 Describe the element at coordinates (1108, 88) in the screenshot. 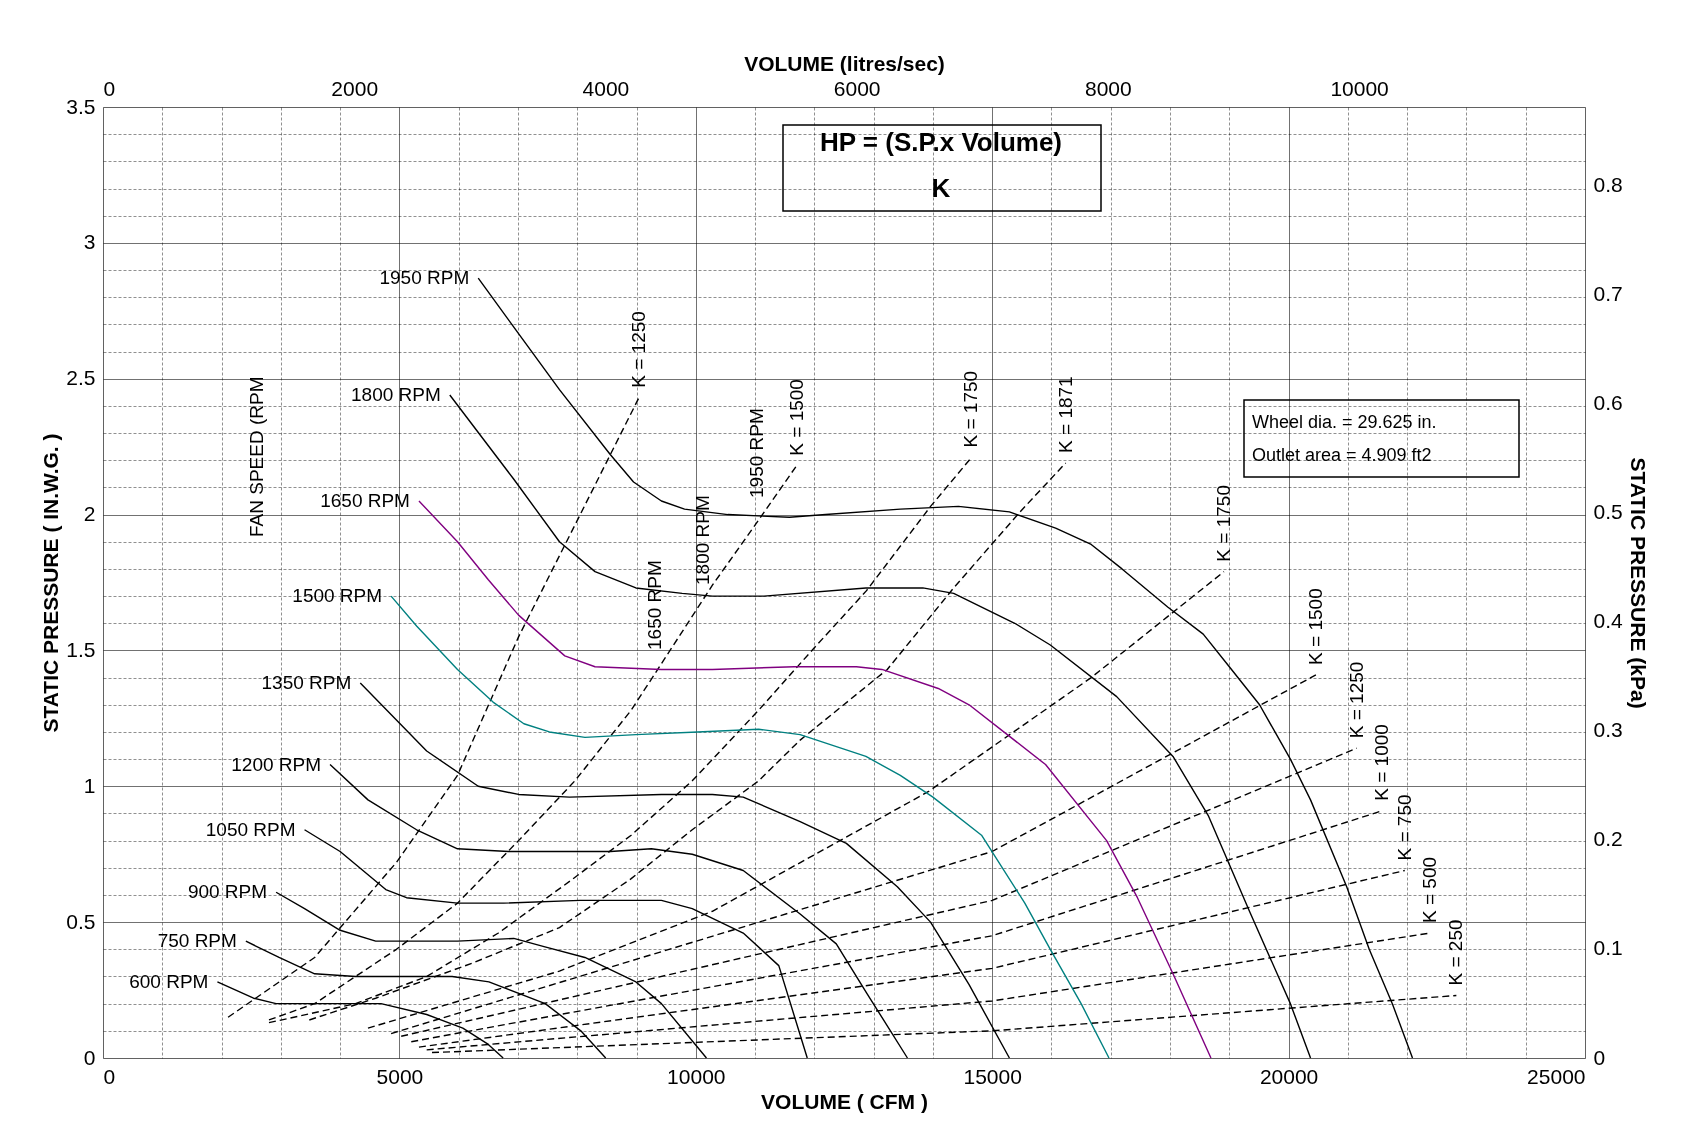

I see `x2-tick-label: 8000` at that location.